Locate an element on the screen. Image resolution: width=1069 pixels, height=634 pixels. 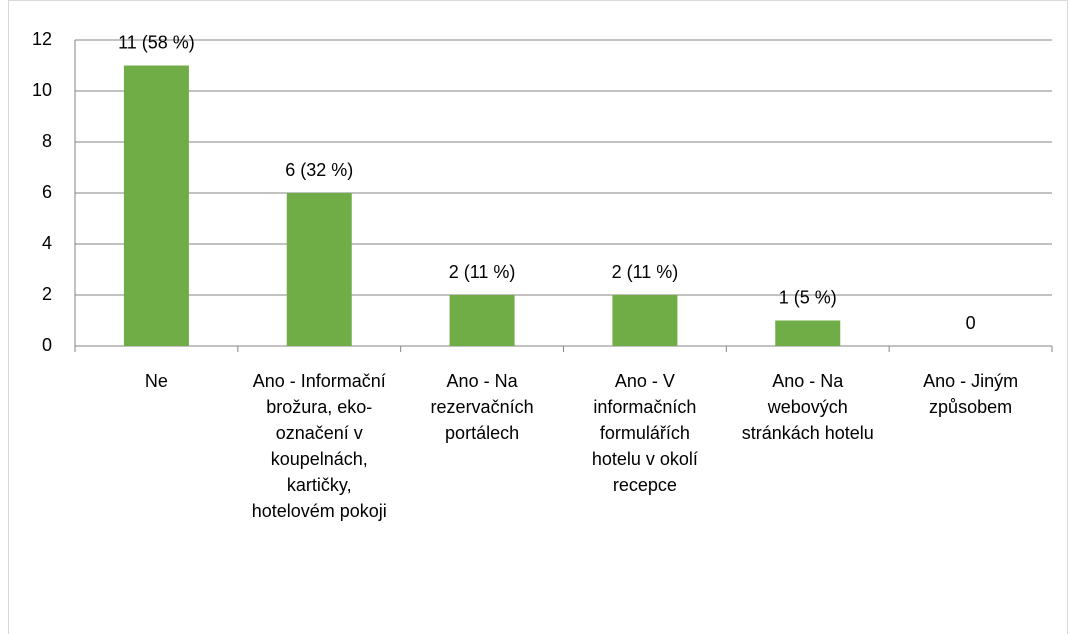
y-tick-label: 6 is located at coordinates (47, 192).